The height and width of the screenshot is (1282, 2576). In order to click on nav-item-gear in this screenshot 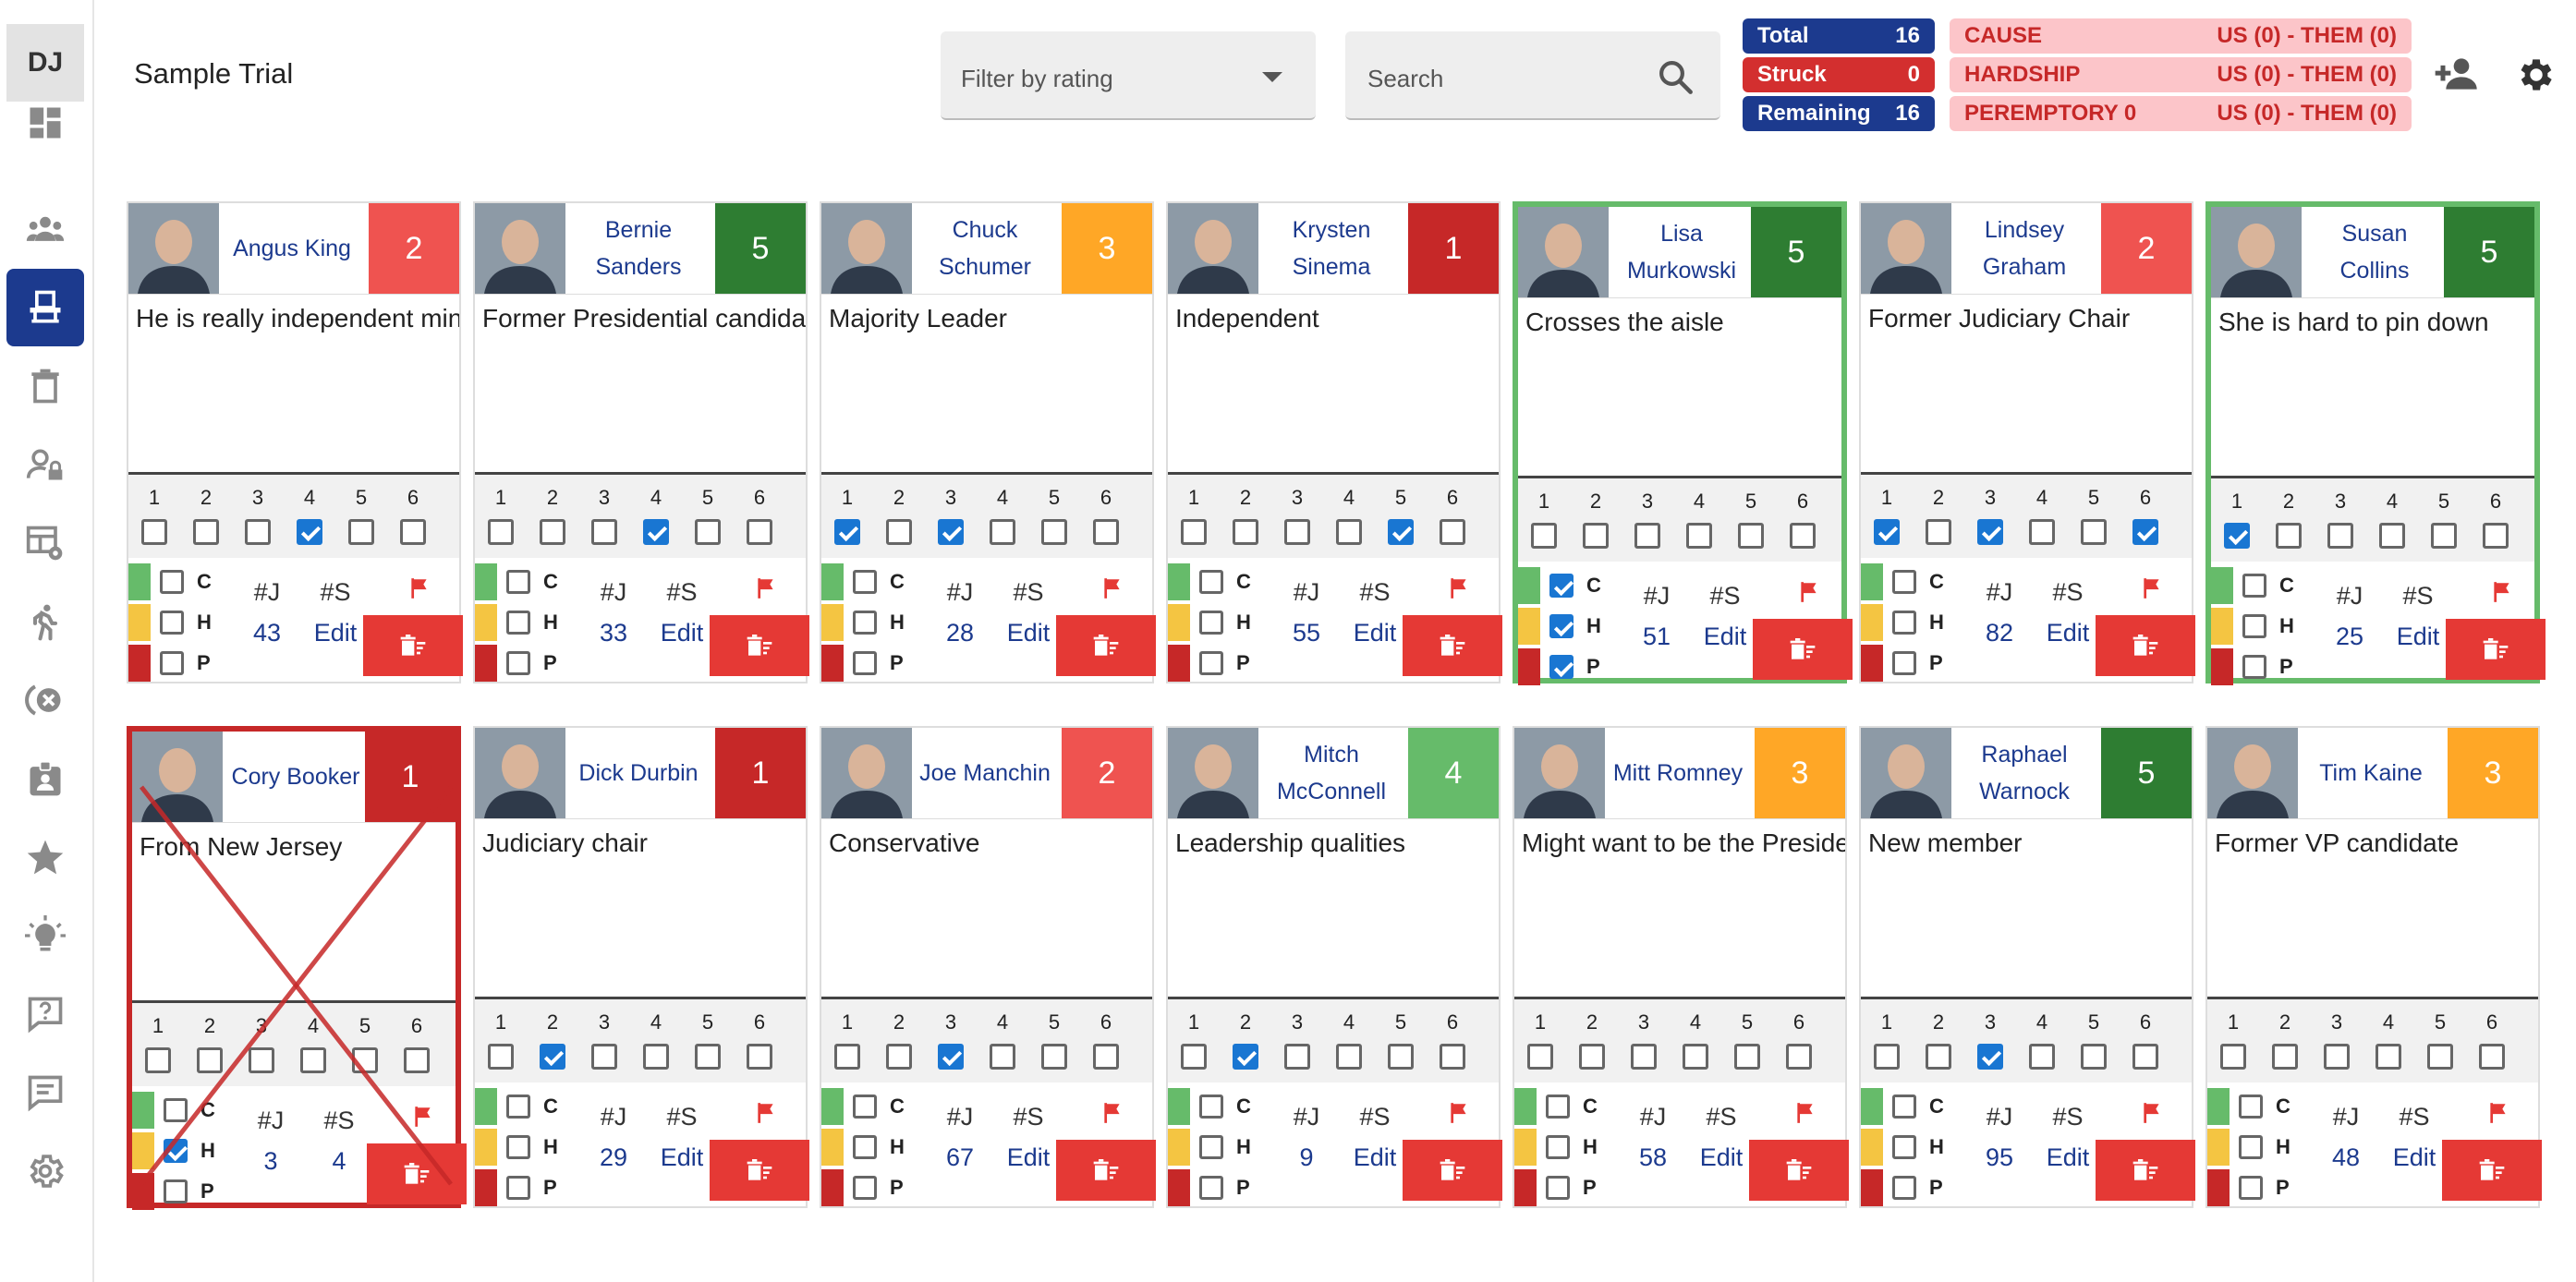, I will do `click(45, 1171)`.